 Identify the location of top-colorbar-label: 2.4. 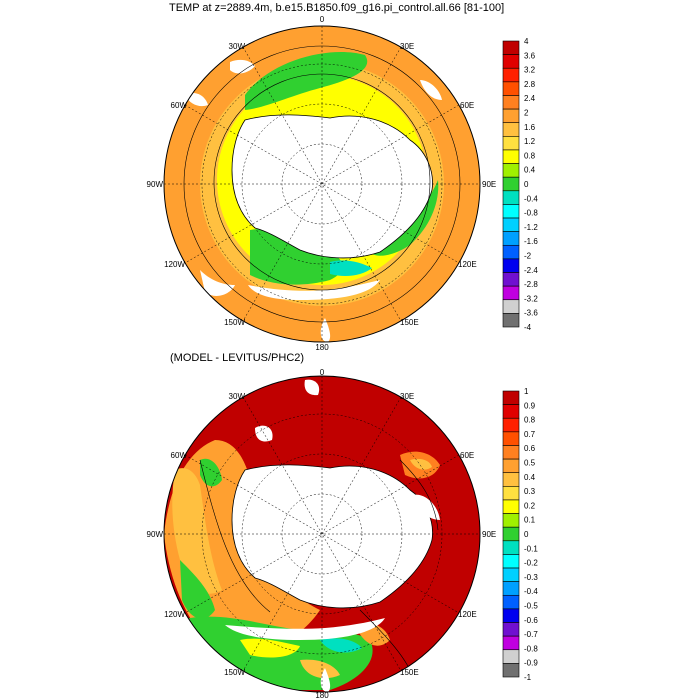
(530, 98).